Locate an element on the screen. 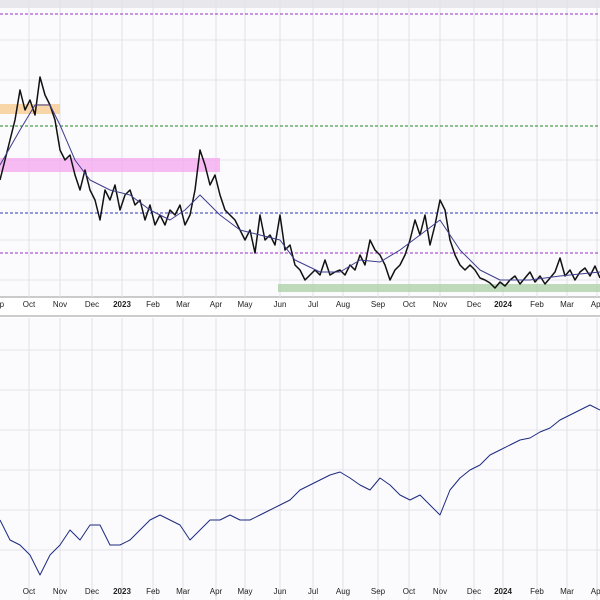 The width and height of the screenshot is (600, 600). top-strip is located at coordinates (300, 4).